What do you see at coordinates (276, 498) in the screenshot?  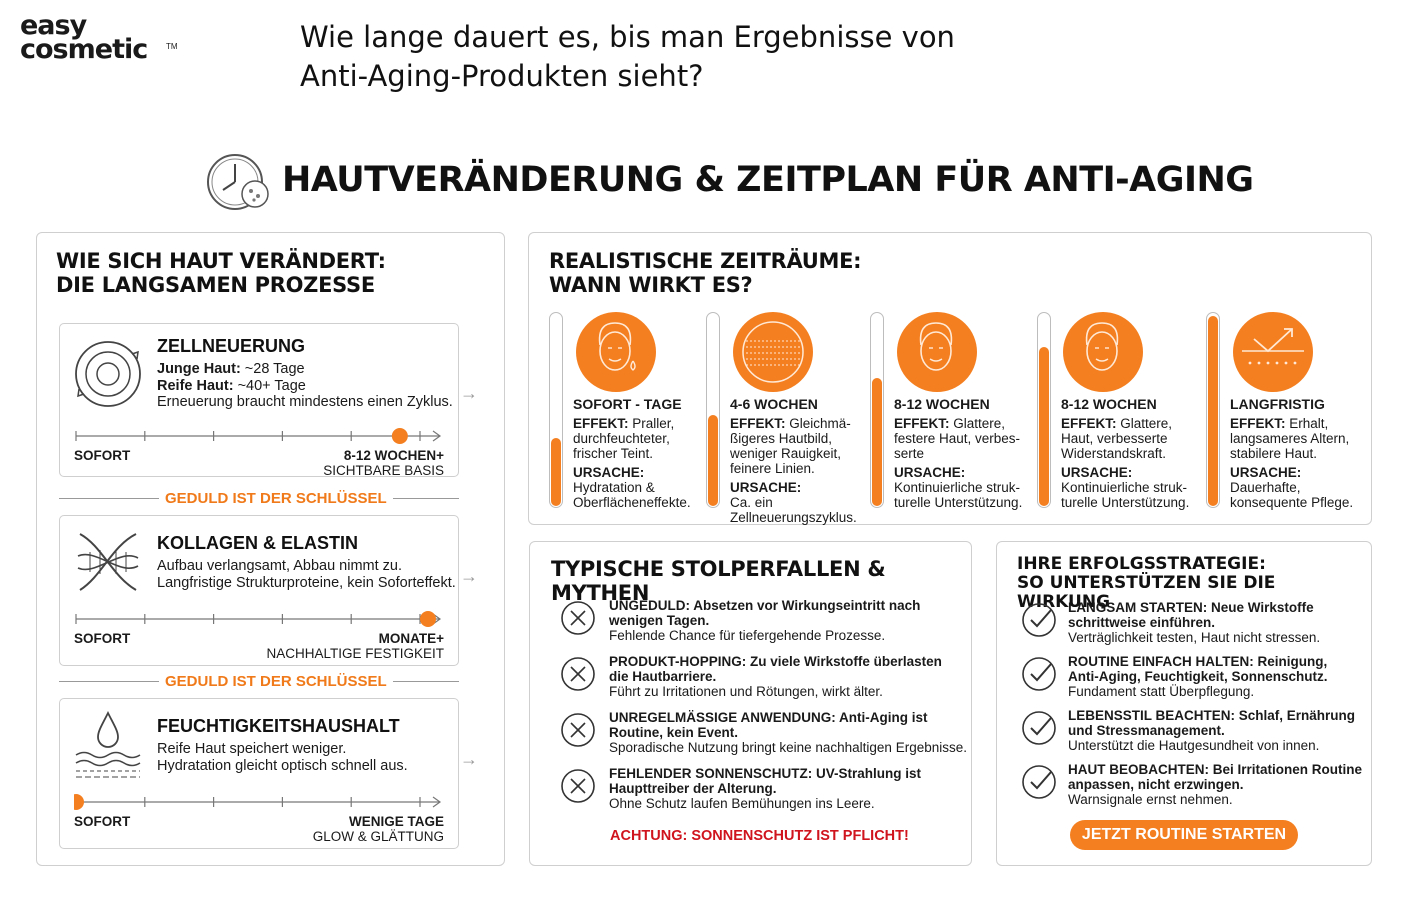 I see `patience-divider-label: GEDULD IST DER SCHLÜSSEL` at bounding box center [276, 498].